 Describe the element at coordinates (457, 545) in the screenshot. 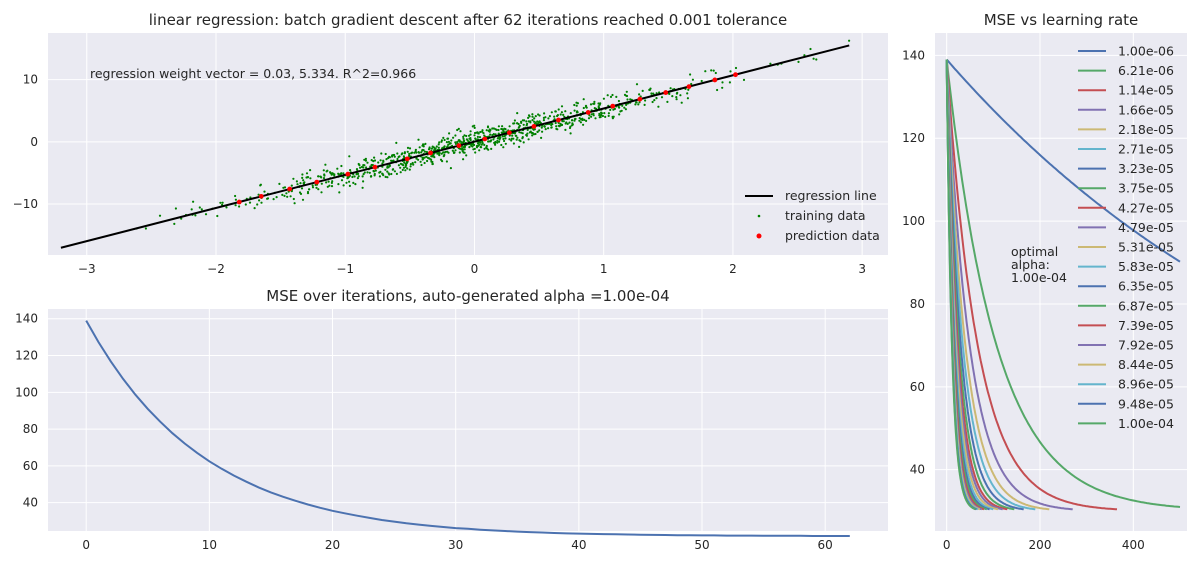

I see `mse-iterations-x-ticks: 0 10 20 30 40 50 60` at that location.